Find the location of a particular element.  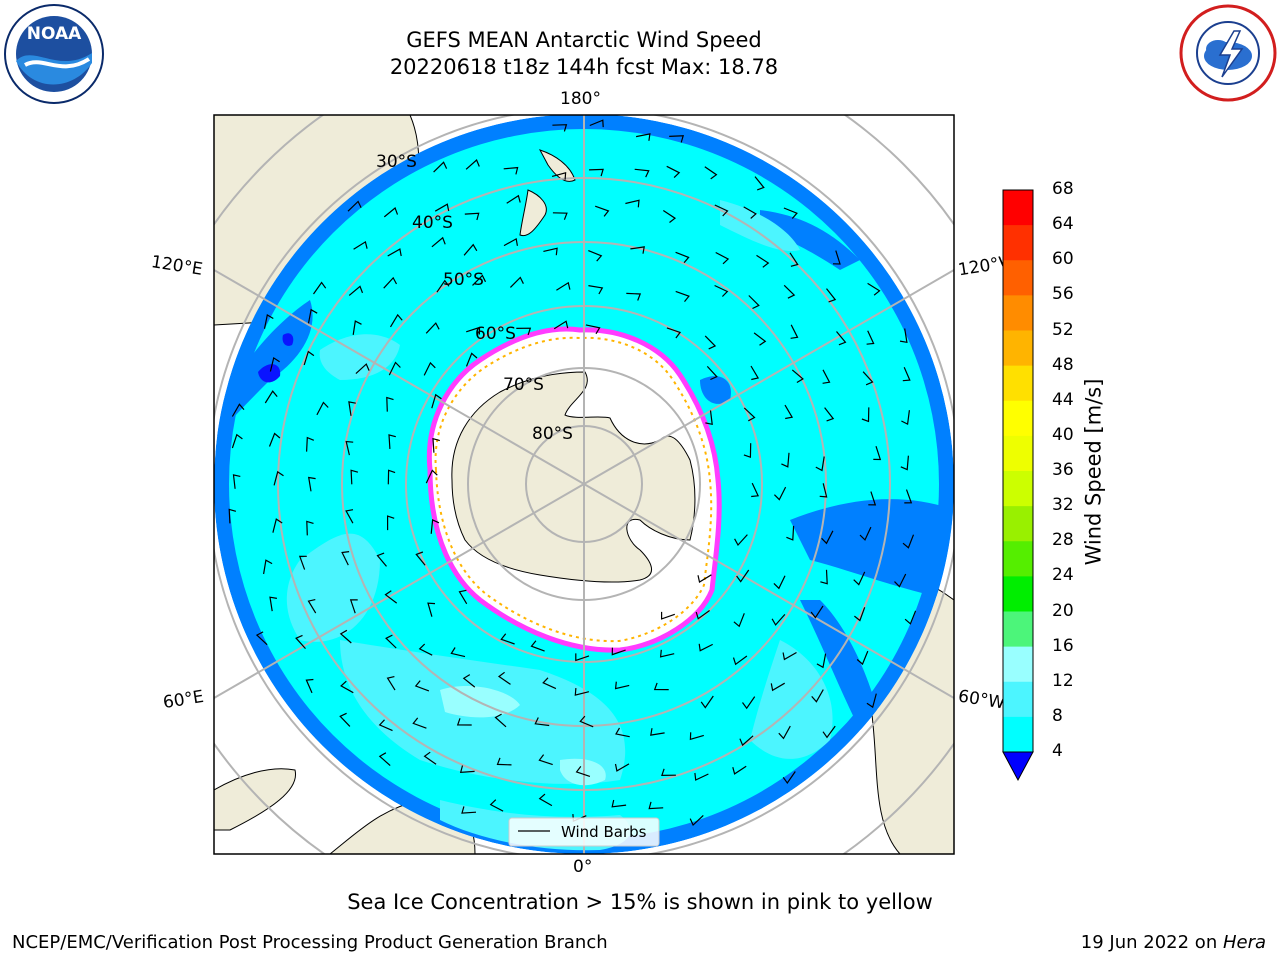

colorbar-tick-label: 4 is located at coordinates (1057, 751).